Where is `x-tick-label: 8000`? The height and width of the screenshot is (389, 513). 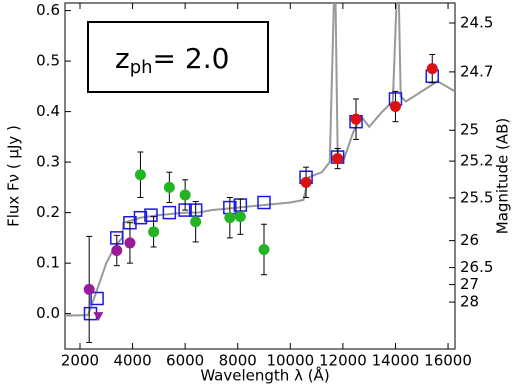
x-tick-label: 8000 is located at coordinates (238, 361).